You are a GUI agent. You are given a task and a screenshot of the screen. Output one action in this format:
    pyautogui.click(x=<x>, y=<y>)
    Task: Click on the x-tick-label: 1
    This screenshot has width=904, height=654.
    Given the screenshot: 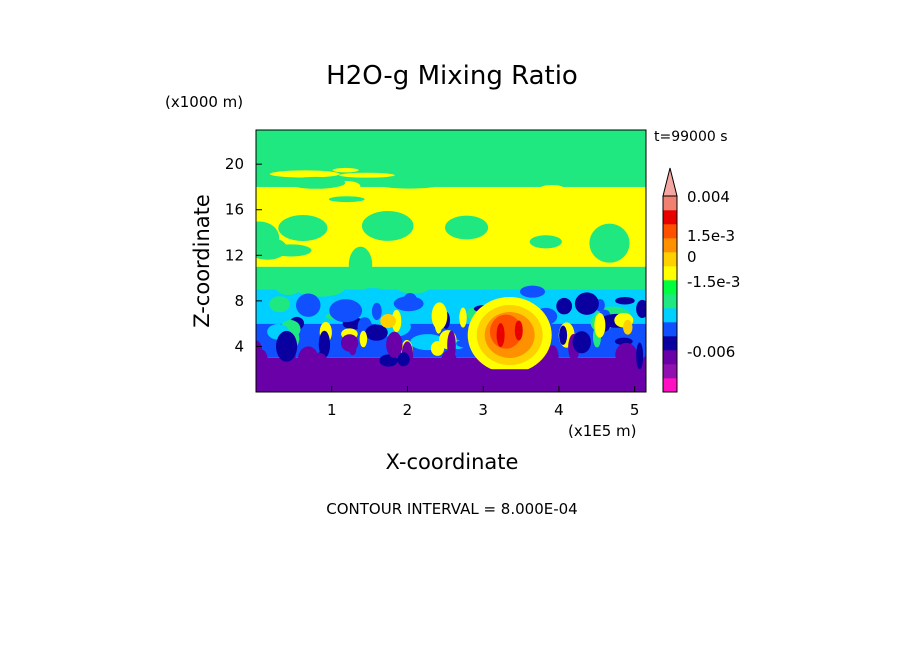 What is the action you would take?
    pyautogui.click(x=332, y=410)
    